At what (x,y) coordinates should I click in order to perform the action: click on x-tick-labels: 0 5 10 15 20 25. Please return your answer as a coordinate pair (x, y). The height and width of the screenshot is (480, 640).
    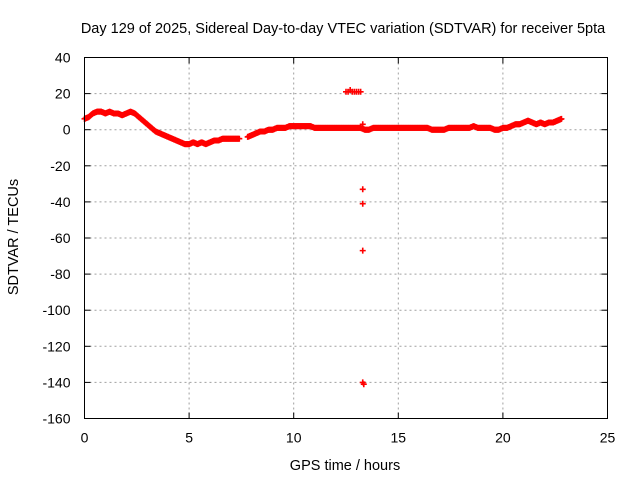
    Looking at the image, I should click on (348, 438).